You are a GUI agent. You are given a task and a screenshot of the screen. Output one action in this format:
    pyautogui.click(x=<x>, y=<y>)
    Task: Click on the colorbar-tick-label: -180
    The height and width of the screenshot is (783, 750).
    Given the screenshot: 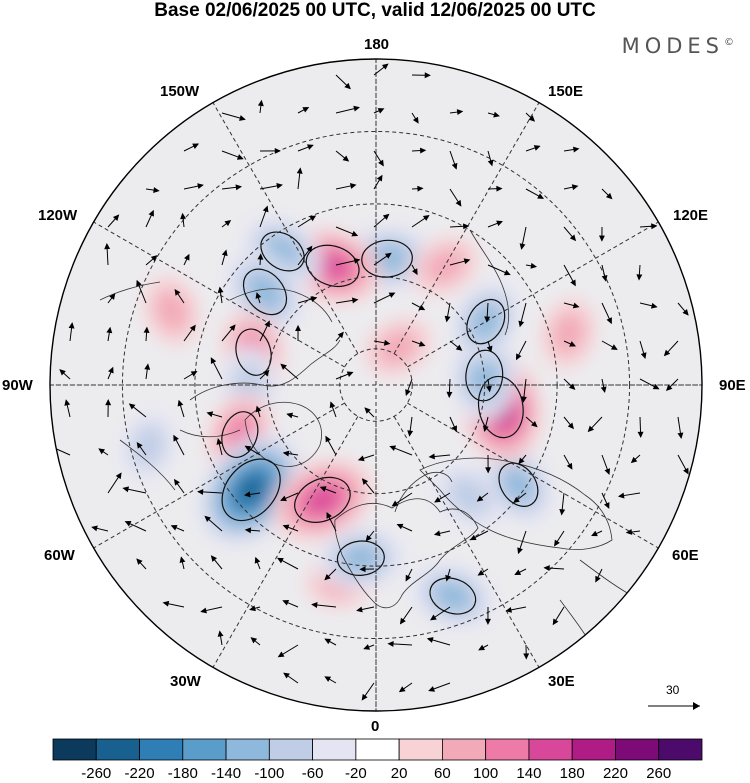 What is the action you would take?
    pyautogui.click(x=182, y=773)
    